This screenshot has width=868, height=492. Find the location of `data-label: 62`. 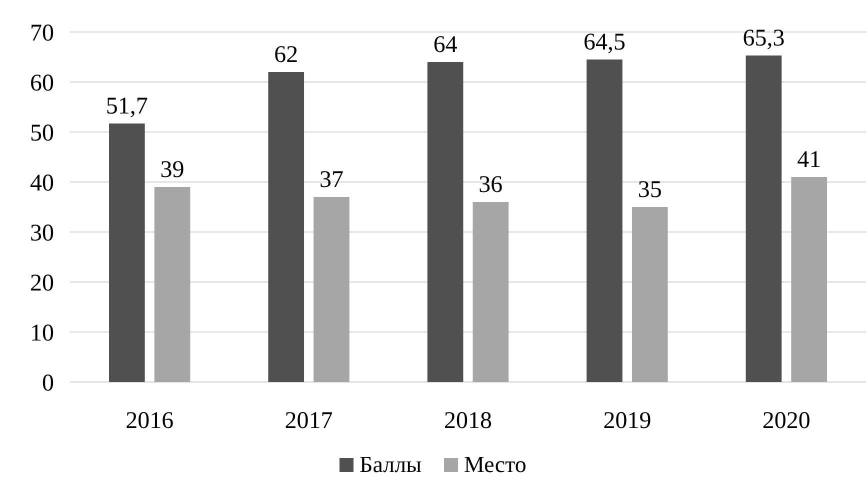

data-label: 62 is located at coordinates (286, 55).